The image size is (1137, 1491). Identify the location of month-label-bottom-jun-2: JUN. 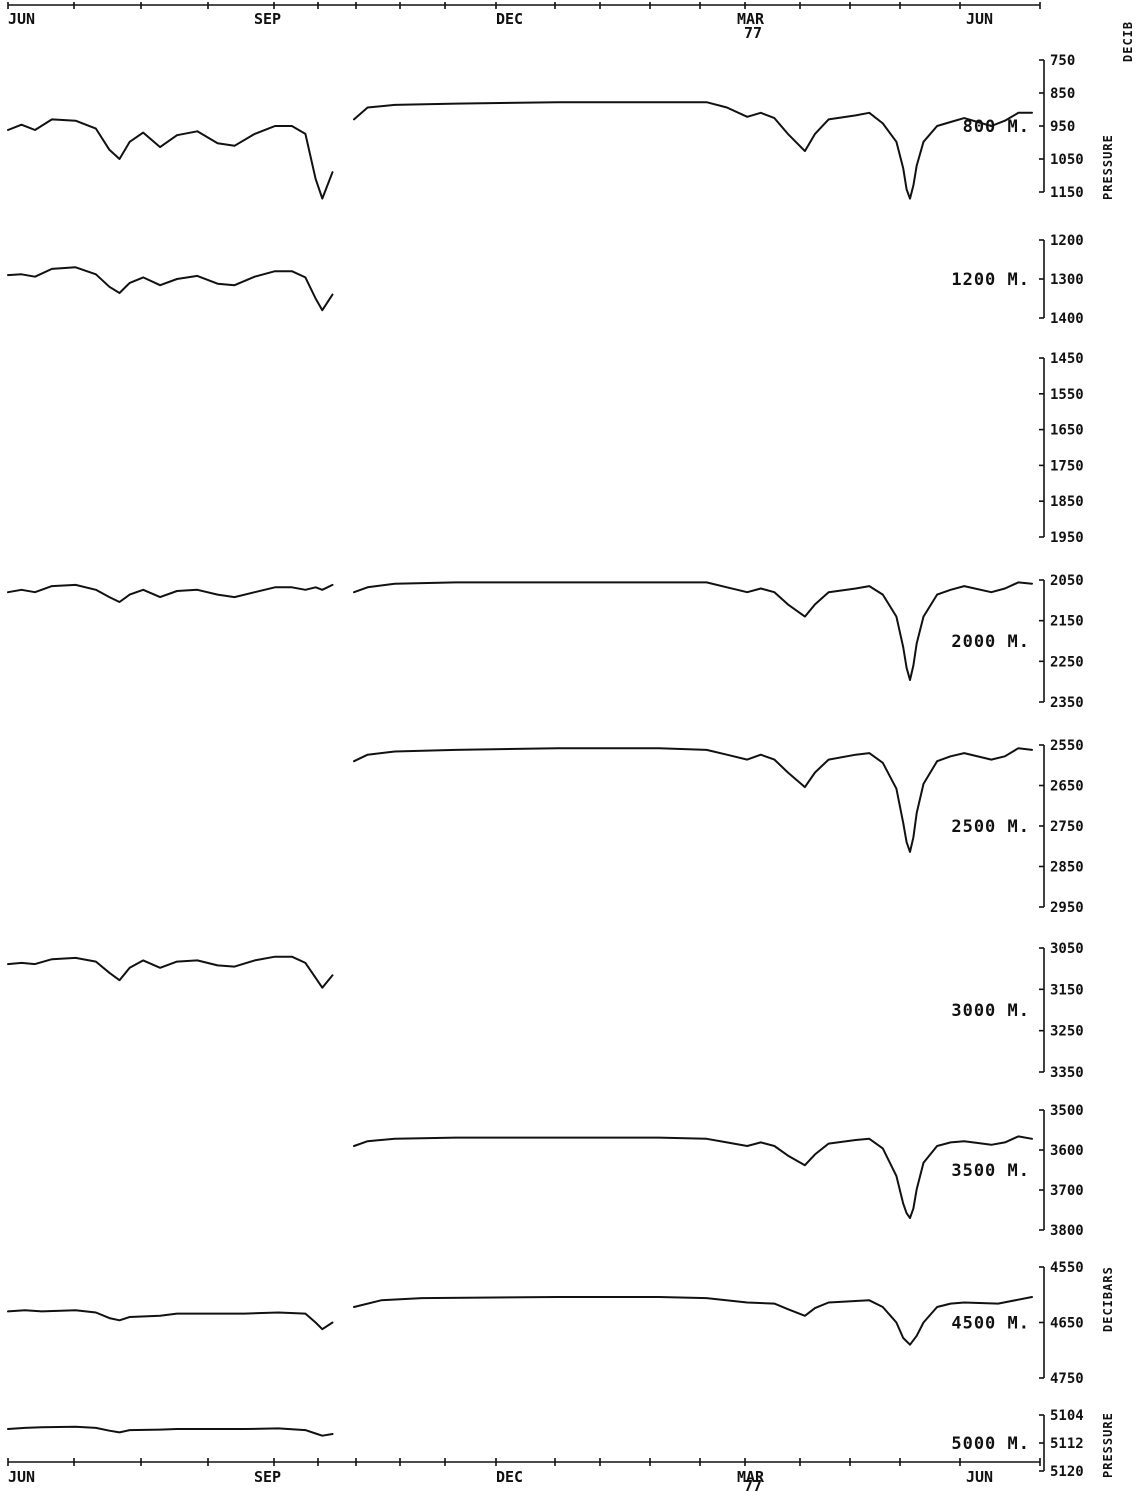
(979, 1477).